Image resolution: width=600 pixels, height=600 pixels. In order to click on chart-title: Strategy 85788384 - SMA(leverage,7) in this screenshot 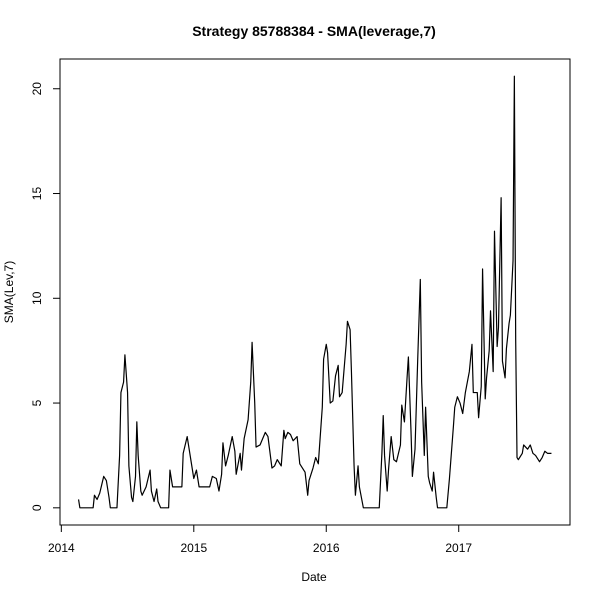, I will do `click(314, 31)`.